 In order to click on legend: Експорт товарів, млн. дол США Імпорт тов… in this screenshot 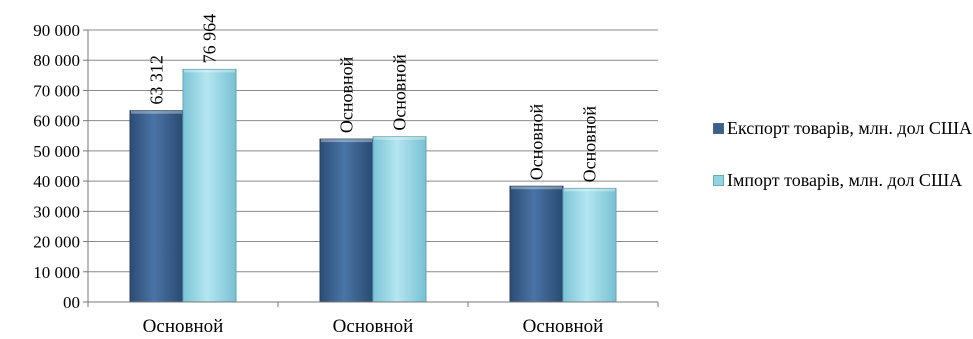, I will do `click(843, 167)`.